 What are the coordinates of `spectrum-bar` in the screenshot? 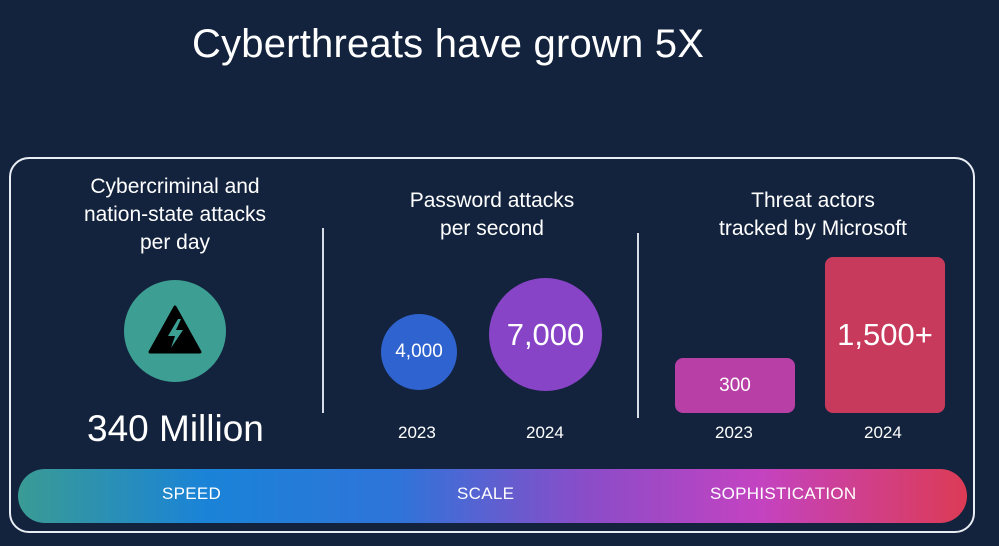 It's located at (492, 496).